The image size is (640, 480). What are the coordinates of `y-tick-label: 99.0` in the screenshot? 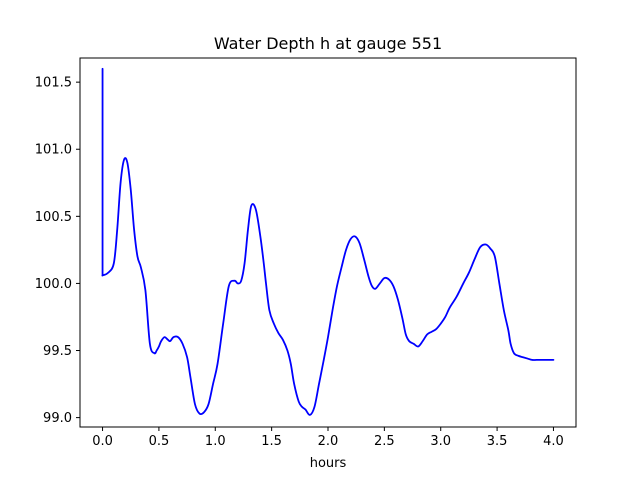 It's located at (57, 418).